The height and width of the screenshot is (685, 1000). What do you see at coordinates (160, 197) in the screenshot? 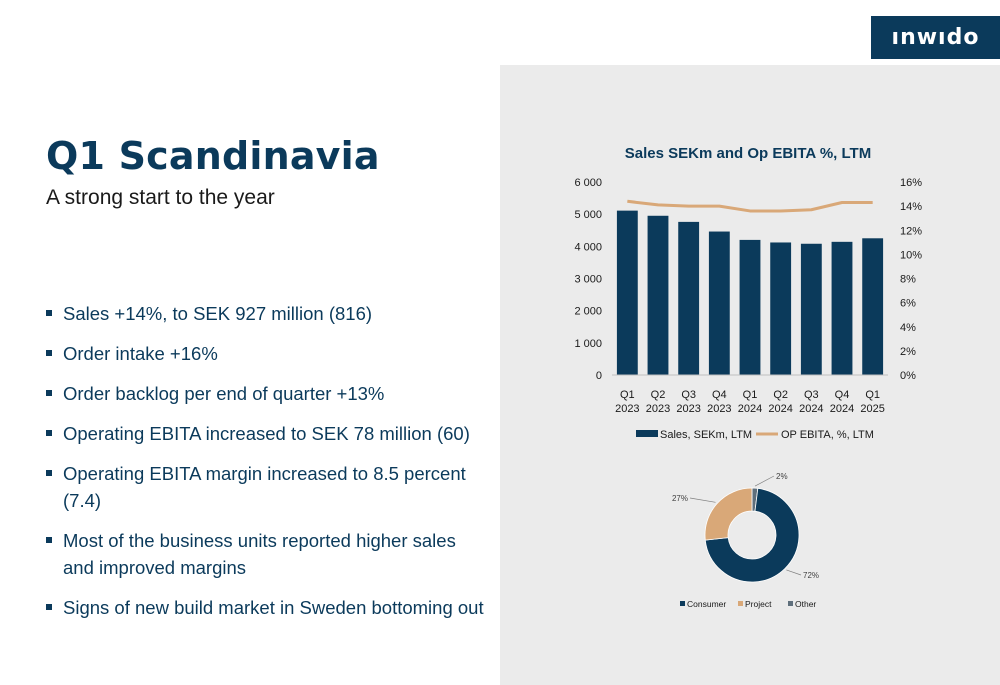
I see `page-subtitle: A strong start to the year` at bounding box center [160, 197].